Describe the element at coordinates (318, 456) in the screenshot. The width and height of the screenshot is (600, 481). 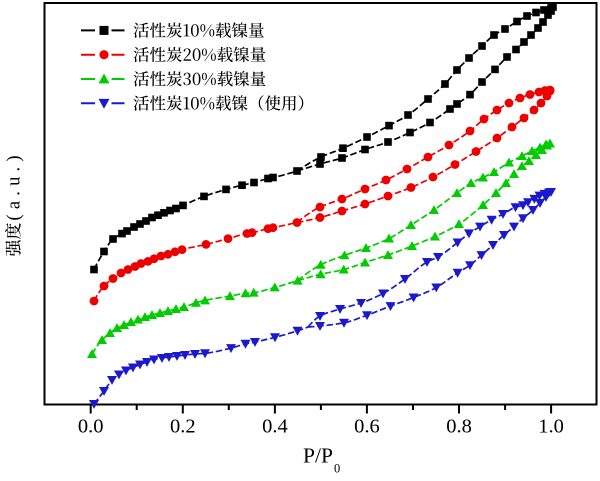
I see `svg-text: P/P` at that location.